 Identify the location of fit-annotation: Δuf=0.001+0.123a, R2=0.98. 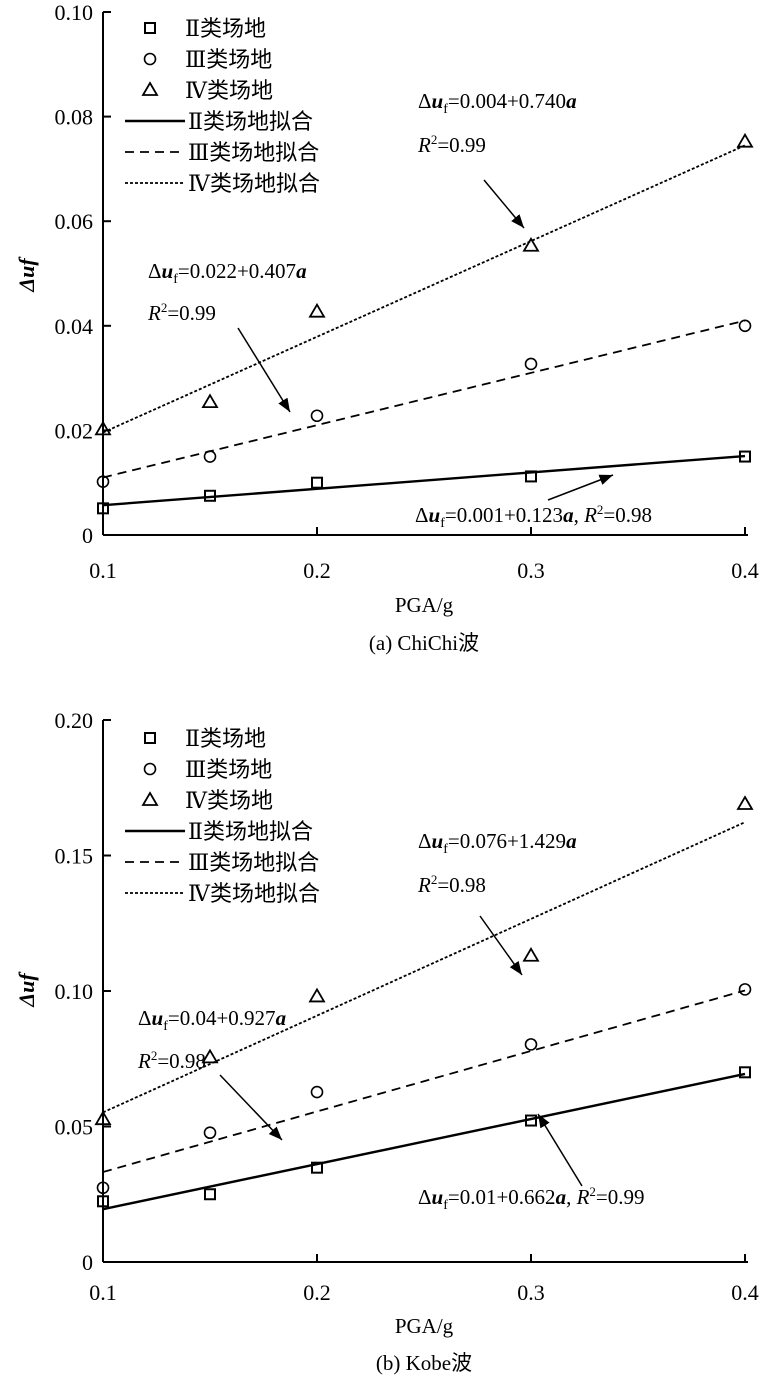
(533, 502).